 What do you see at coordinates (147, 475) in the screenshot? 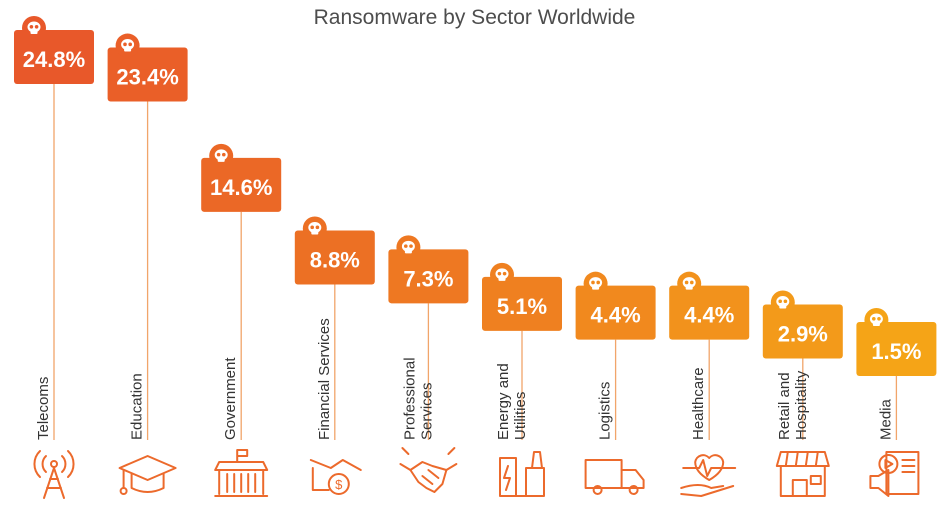
I see `graduation-cap-icon` at bounding box center [147, 475].